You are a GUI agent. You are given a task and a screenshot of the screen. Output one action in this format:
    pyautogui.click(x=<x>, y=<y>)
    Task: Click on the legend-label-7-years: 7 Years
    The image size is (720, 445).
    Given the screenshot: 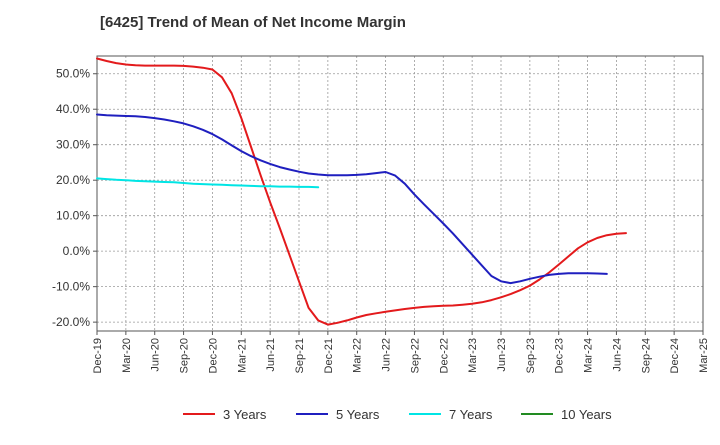 What is the action you would take?
    pyautogui.click(x=471, y=414)
    